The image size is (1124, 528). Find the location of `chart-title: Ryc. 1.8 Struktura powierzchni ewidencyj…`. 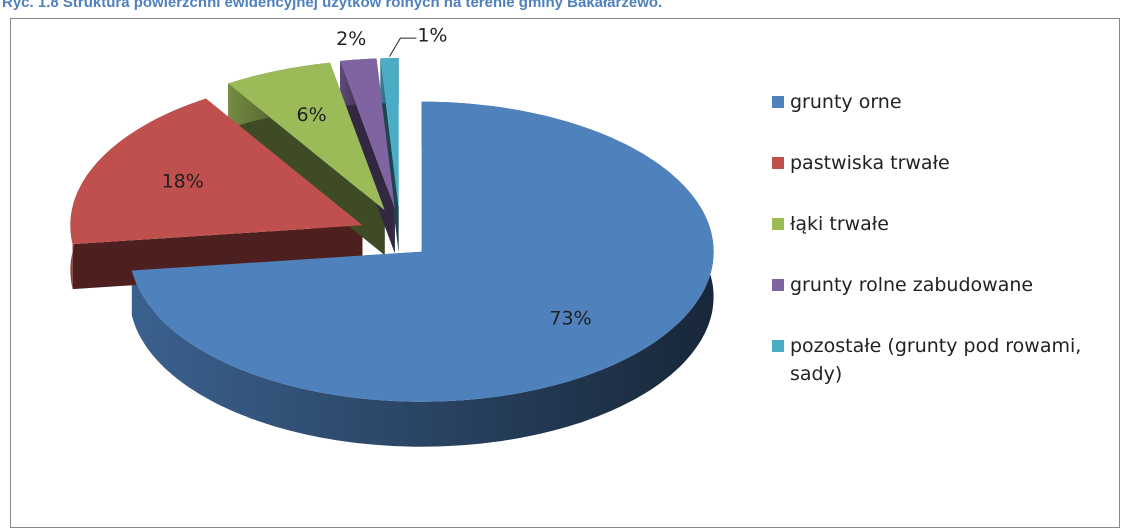

chart-title: Ryc. 1.8 Struktura powierzchni ewidencyj… is located at coordinates (332, 5).